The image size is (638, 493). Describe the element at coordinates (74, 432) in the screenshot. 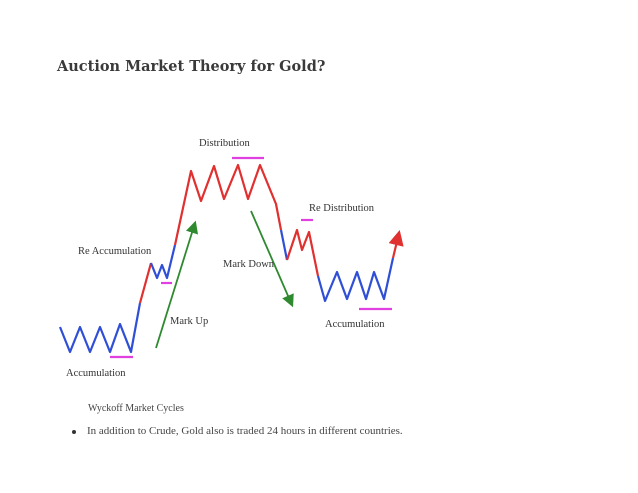

I see `bullet-dot-icon` at that location.